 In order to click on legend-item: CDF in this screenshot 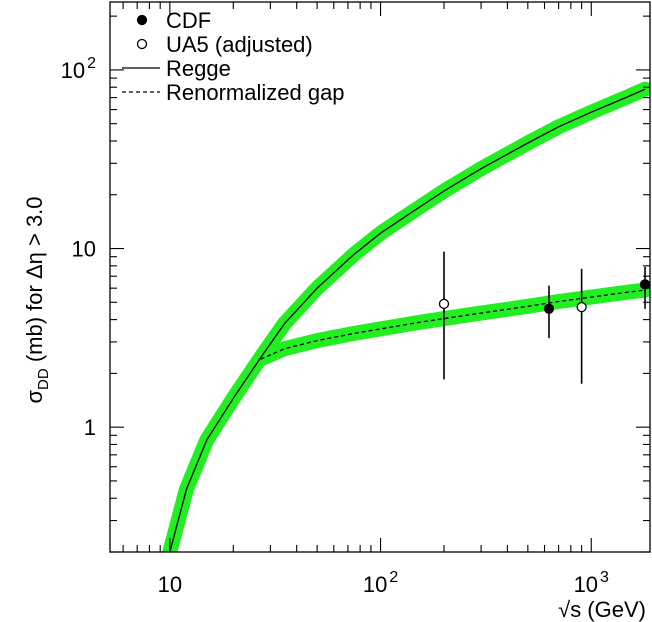, I will do `click(173, 20)`.